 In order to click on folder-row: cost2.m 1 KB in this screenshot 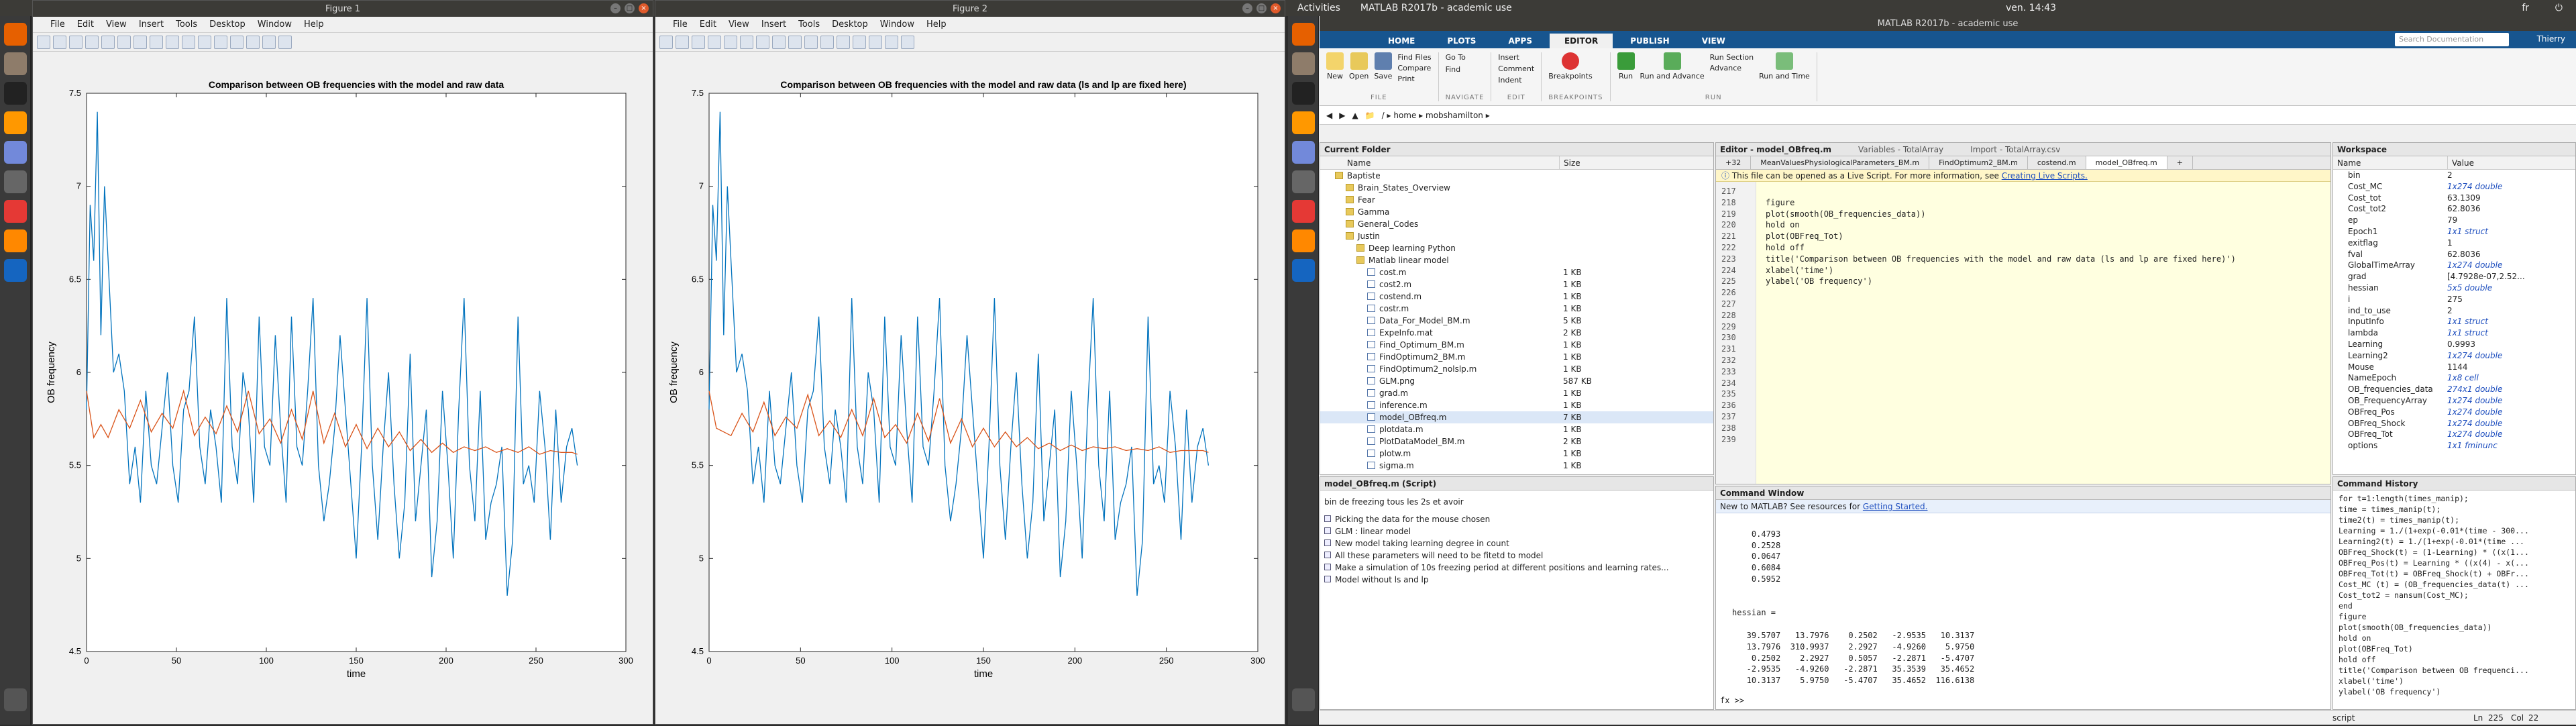, I will do `click(1516, 284)`.